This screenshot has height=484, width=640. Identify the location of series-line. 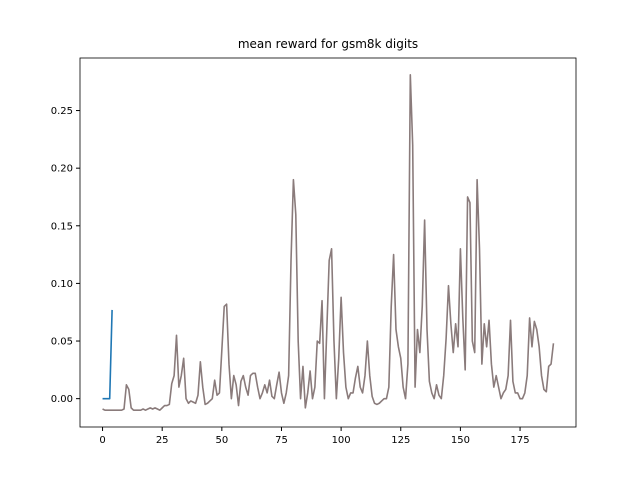
(107, 354).